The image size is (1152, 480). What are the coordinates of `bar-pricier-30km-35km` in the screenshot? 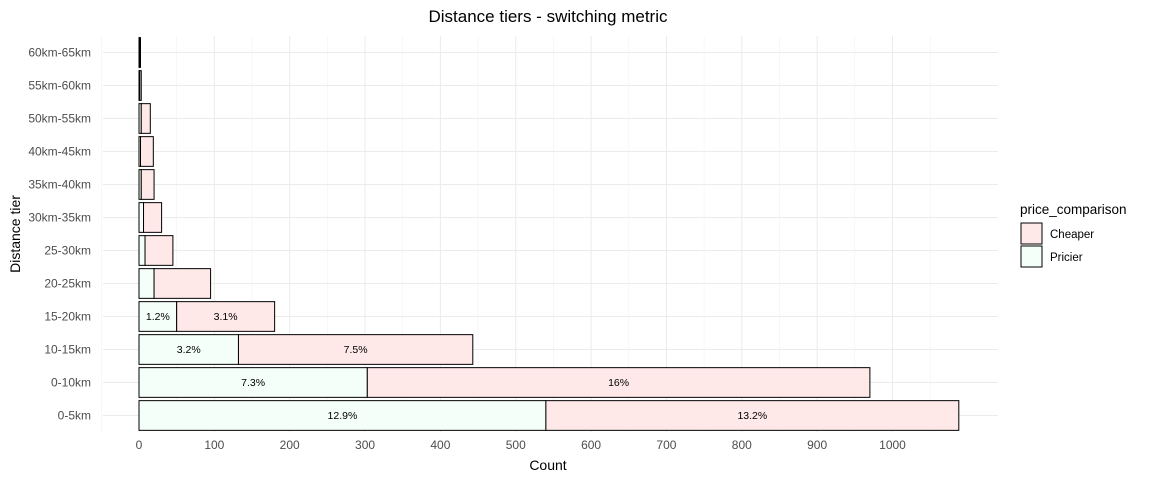 It's located at (141, 217).